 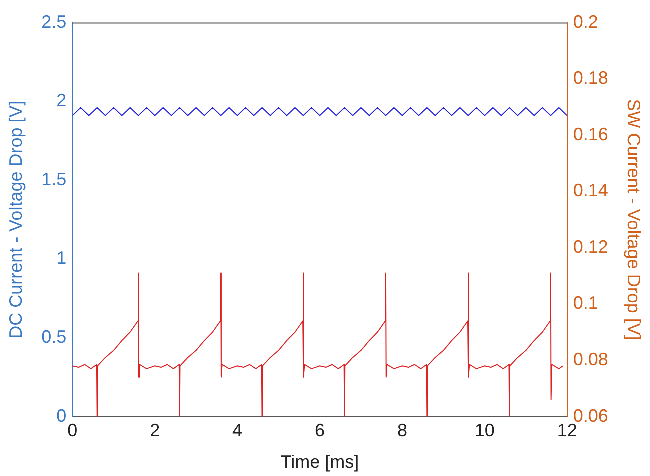 I want to click on y-tick-label: 1, so click(x=61, y=258).